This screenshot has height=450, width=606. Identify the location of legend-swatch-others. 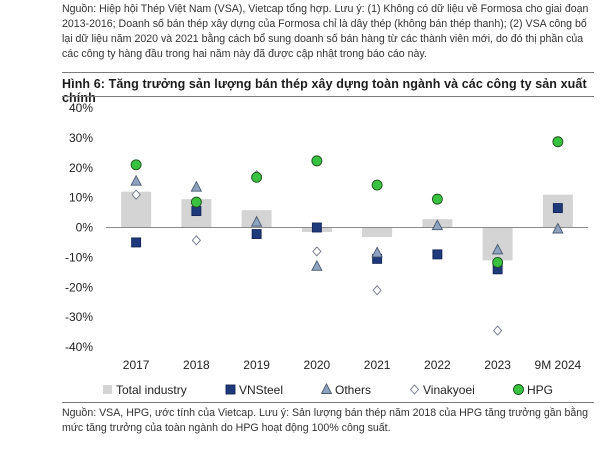
(326, 388).